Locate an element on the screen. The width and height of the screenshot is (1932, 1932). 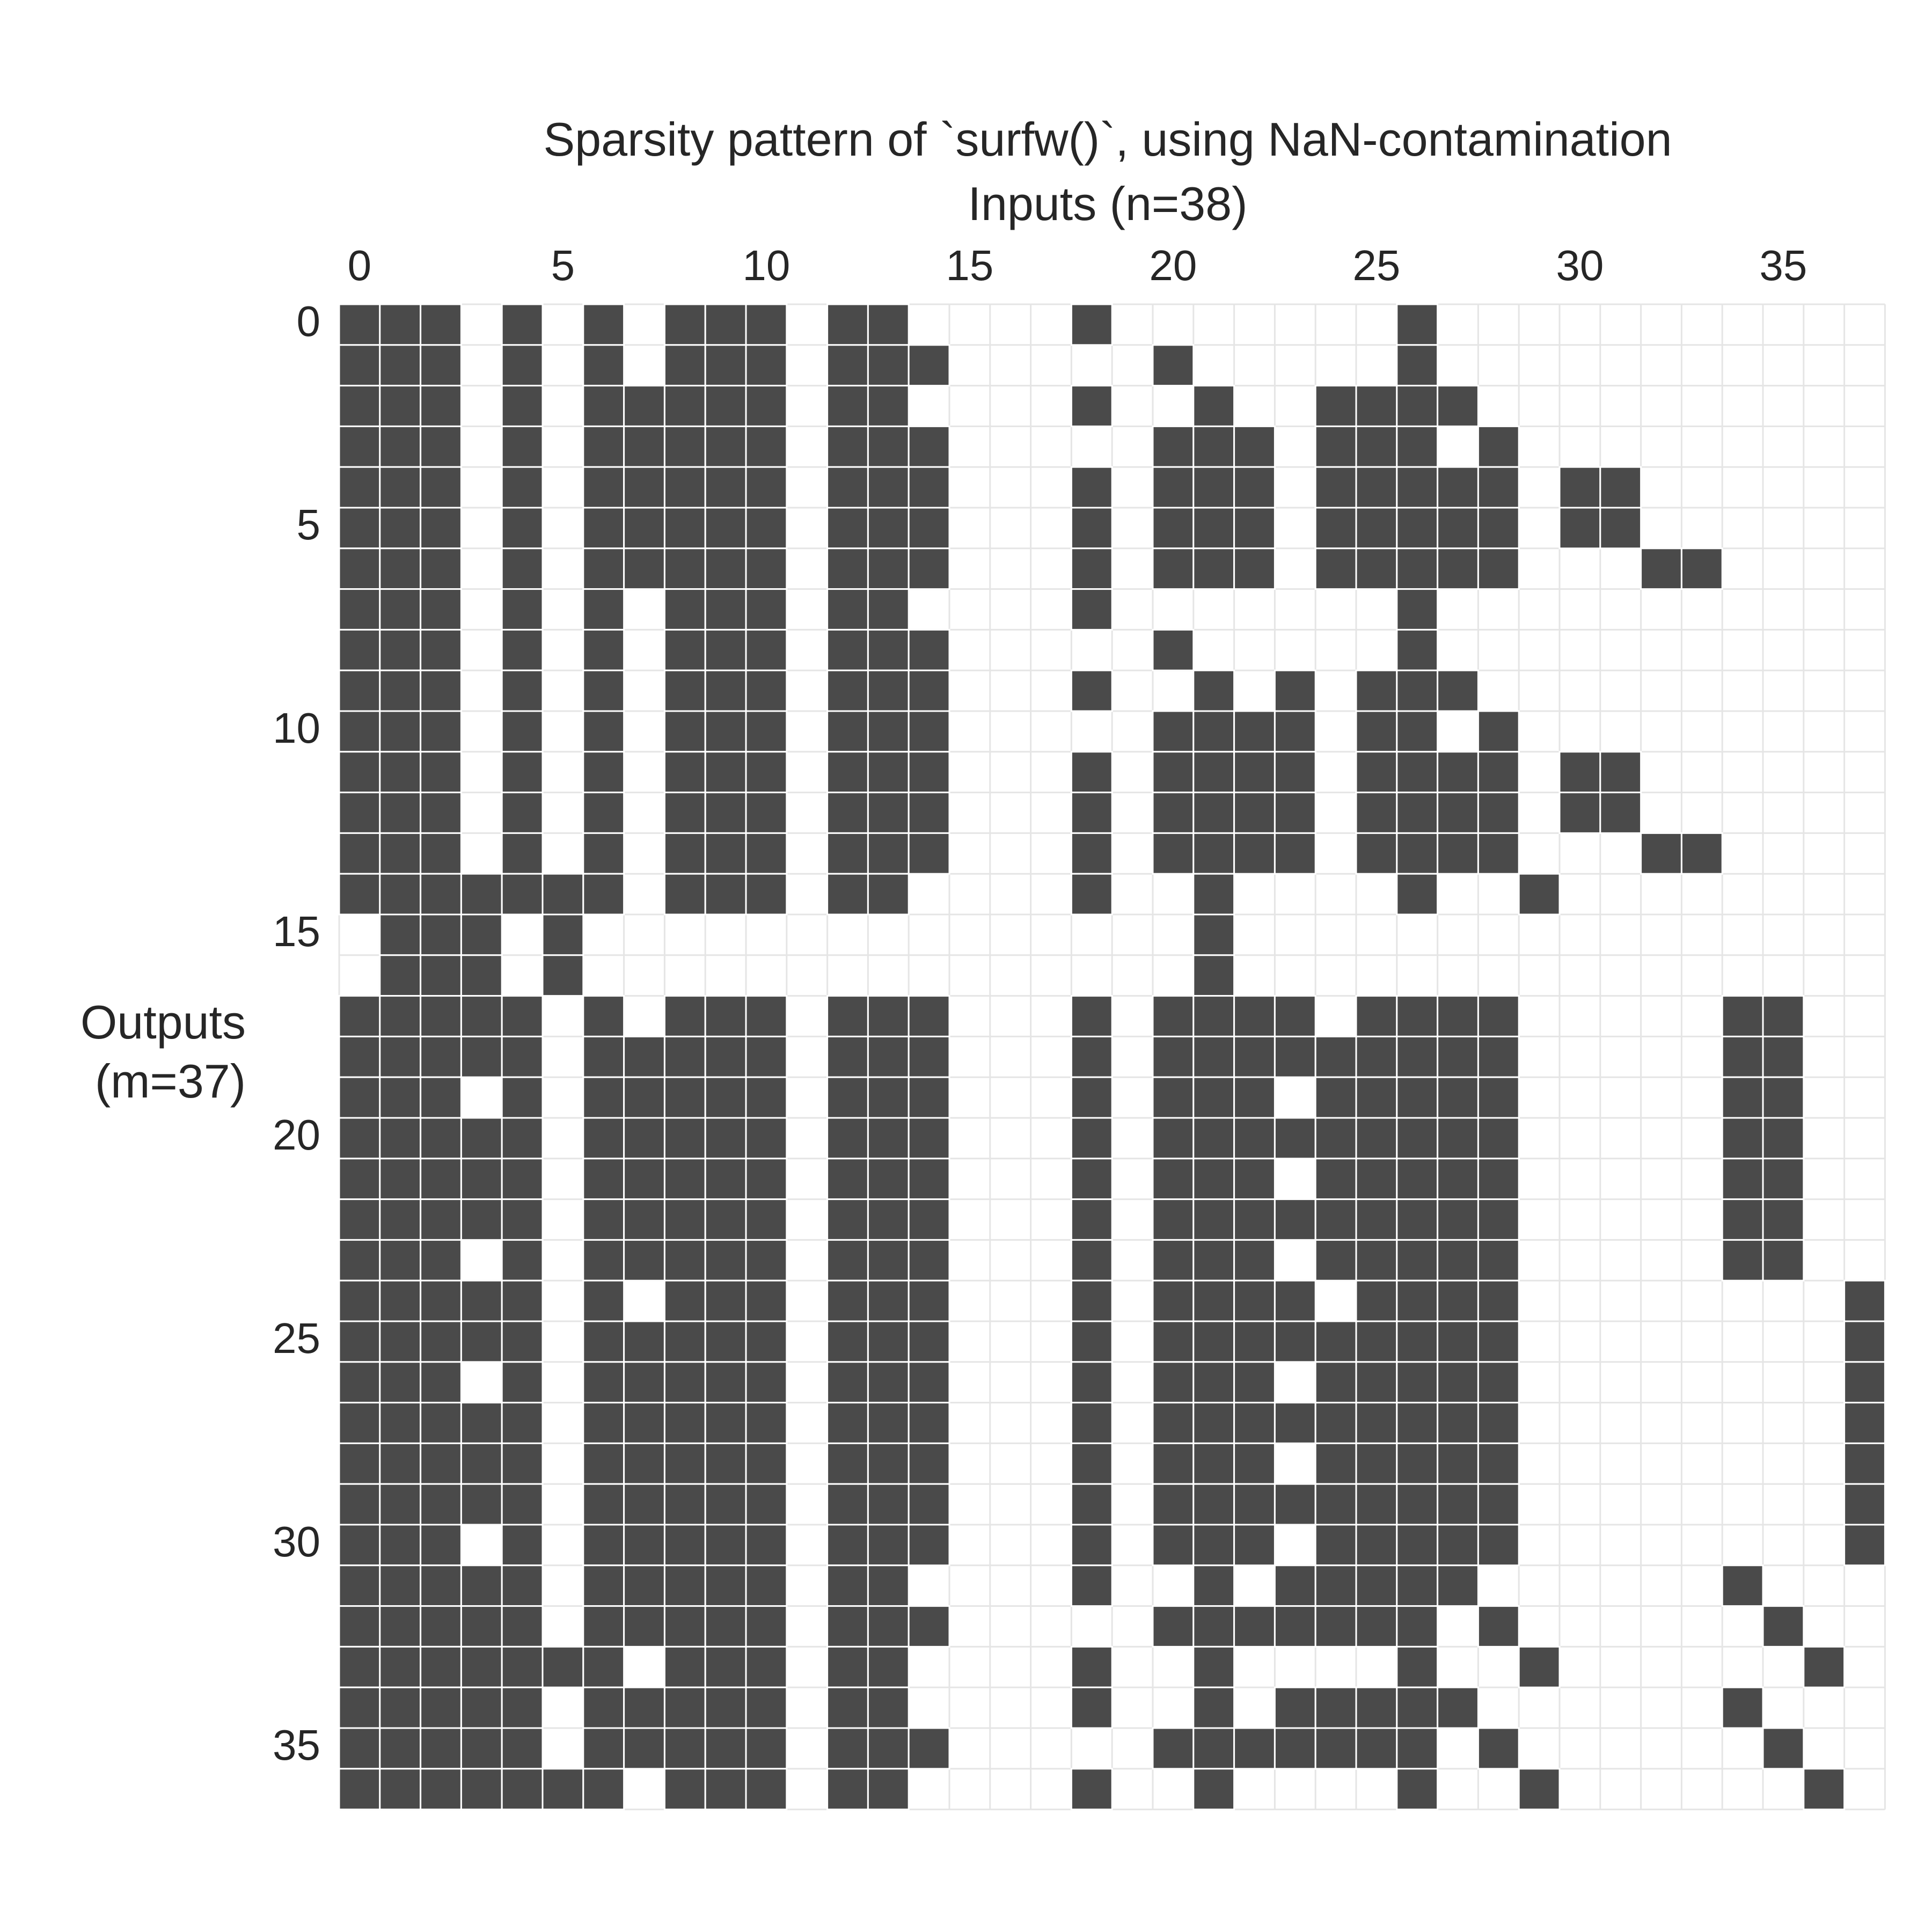
x-tick-label: 10 is located at coordinates (766, 265).